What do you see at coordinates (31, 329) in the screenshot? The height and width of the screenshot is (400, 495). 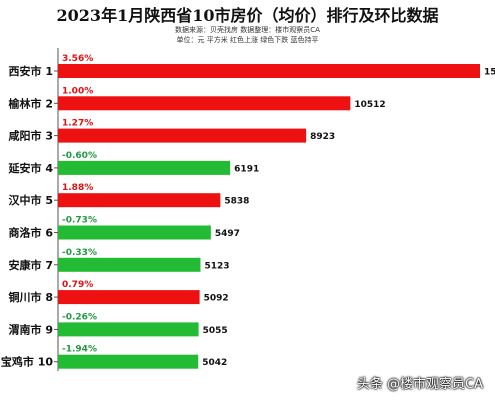 I see `category-label: 渭南市 9` at bounding box center [31, 329].